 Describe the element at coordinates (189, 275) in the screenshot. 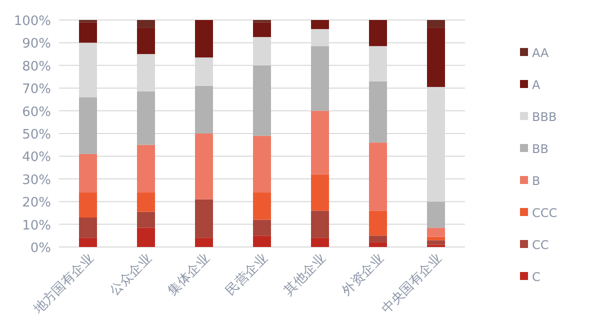

I see `x-tick-label: 集体企业` at that location.